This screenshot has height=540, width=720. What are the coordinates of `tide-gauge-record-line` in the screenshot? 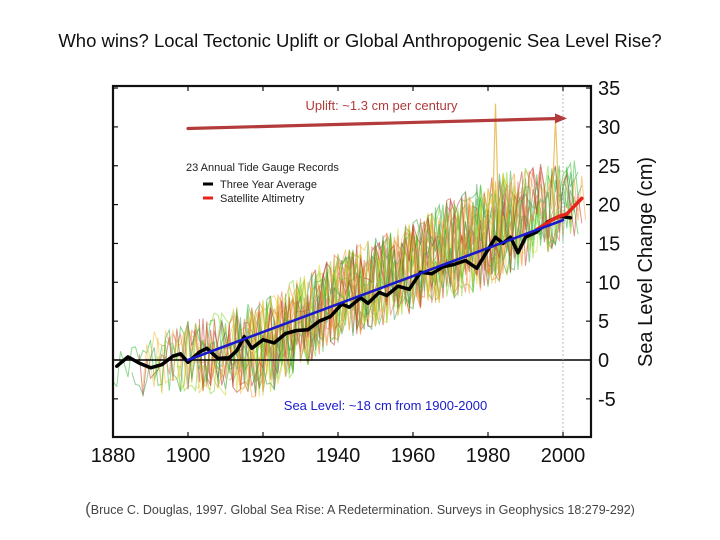 It's located at (417, 276).